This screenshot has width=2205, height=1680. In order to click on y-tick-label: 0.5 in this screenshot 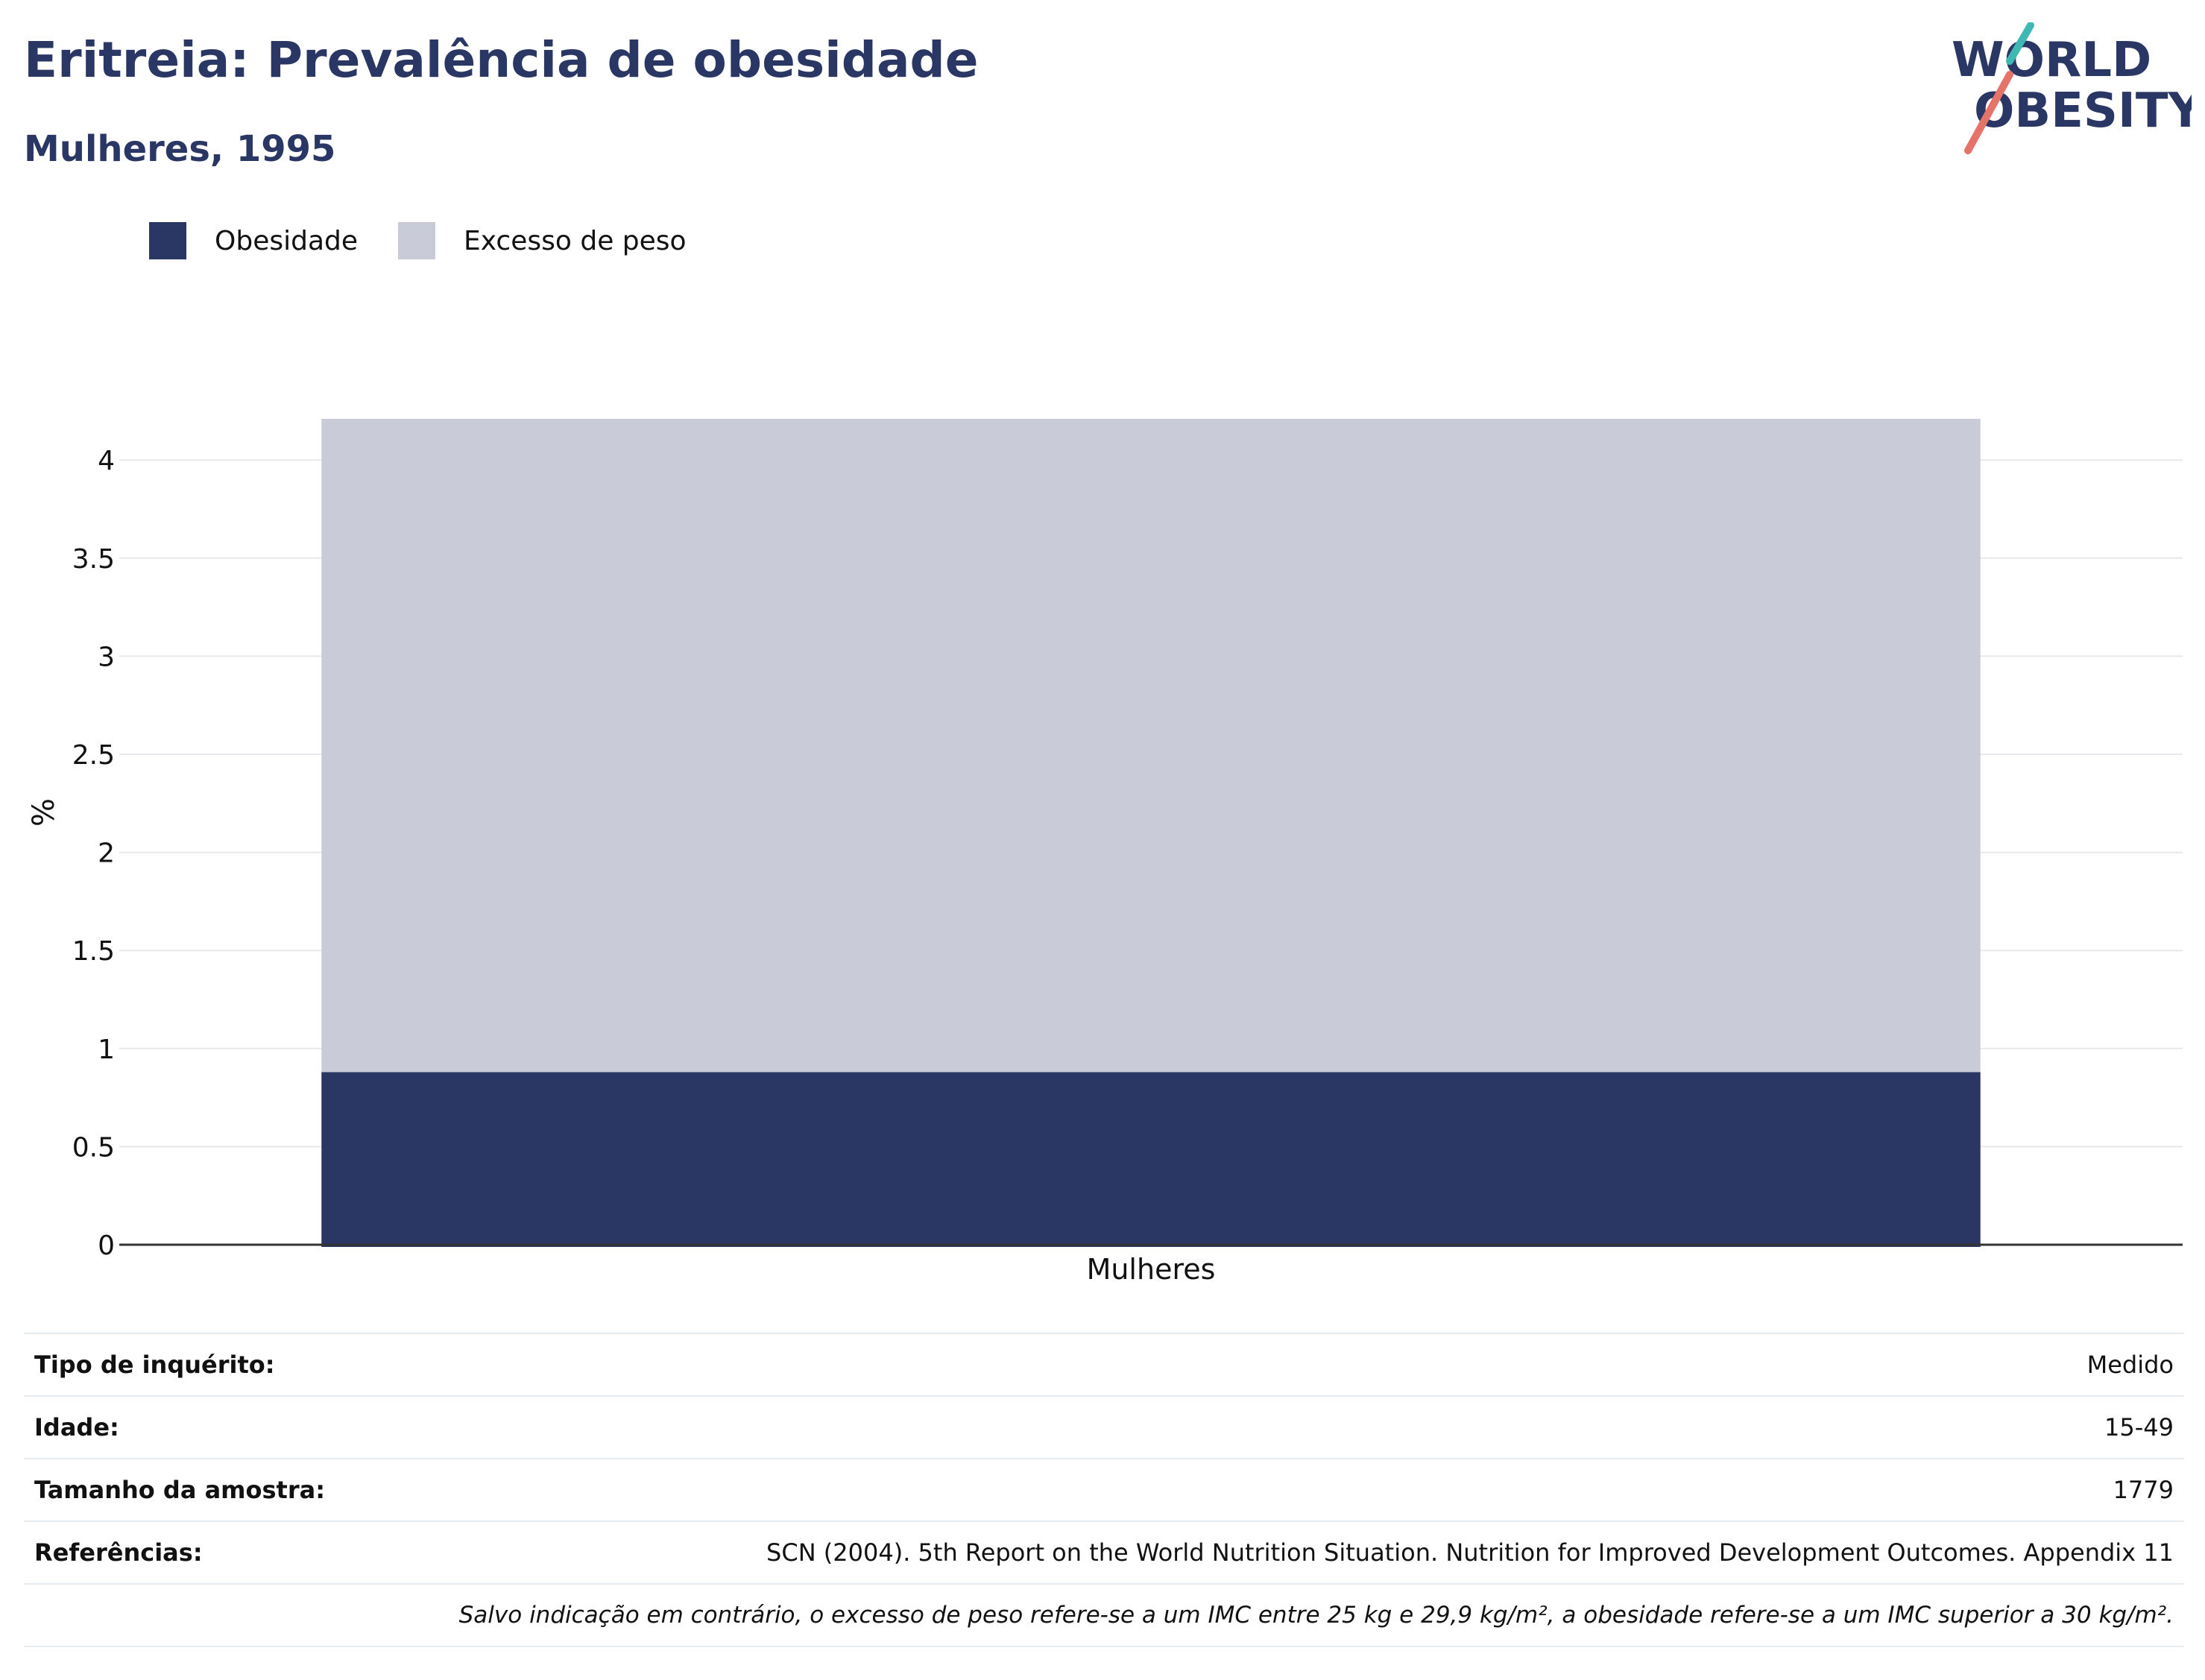, I will do `click(93, 1147)`.